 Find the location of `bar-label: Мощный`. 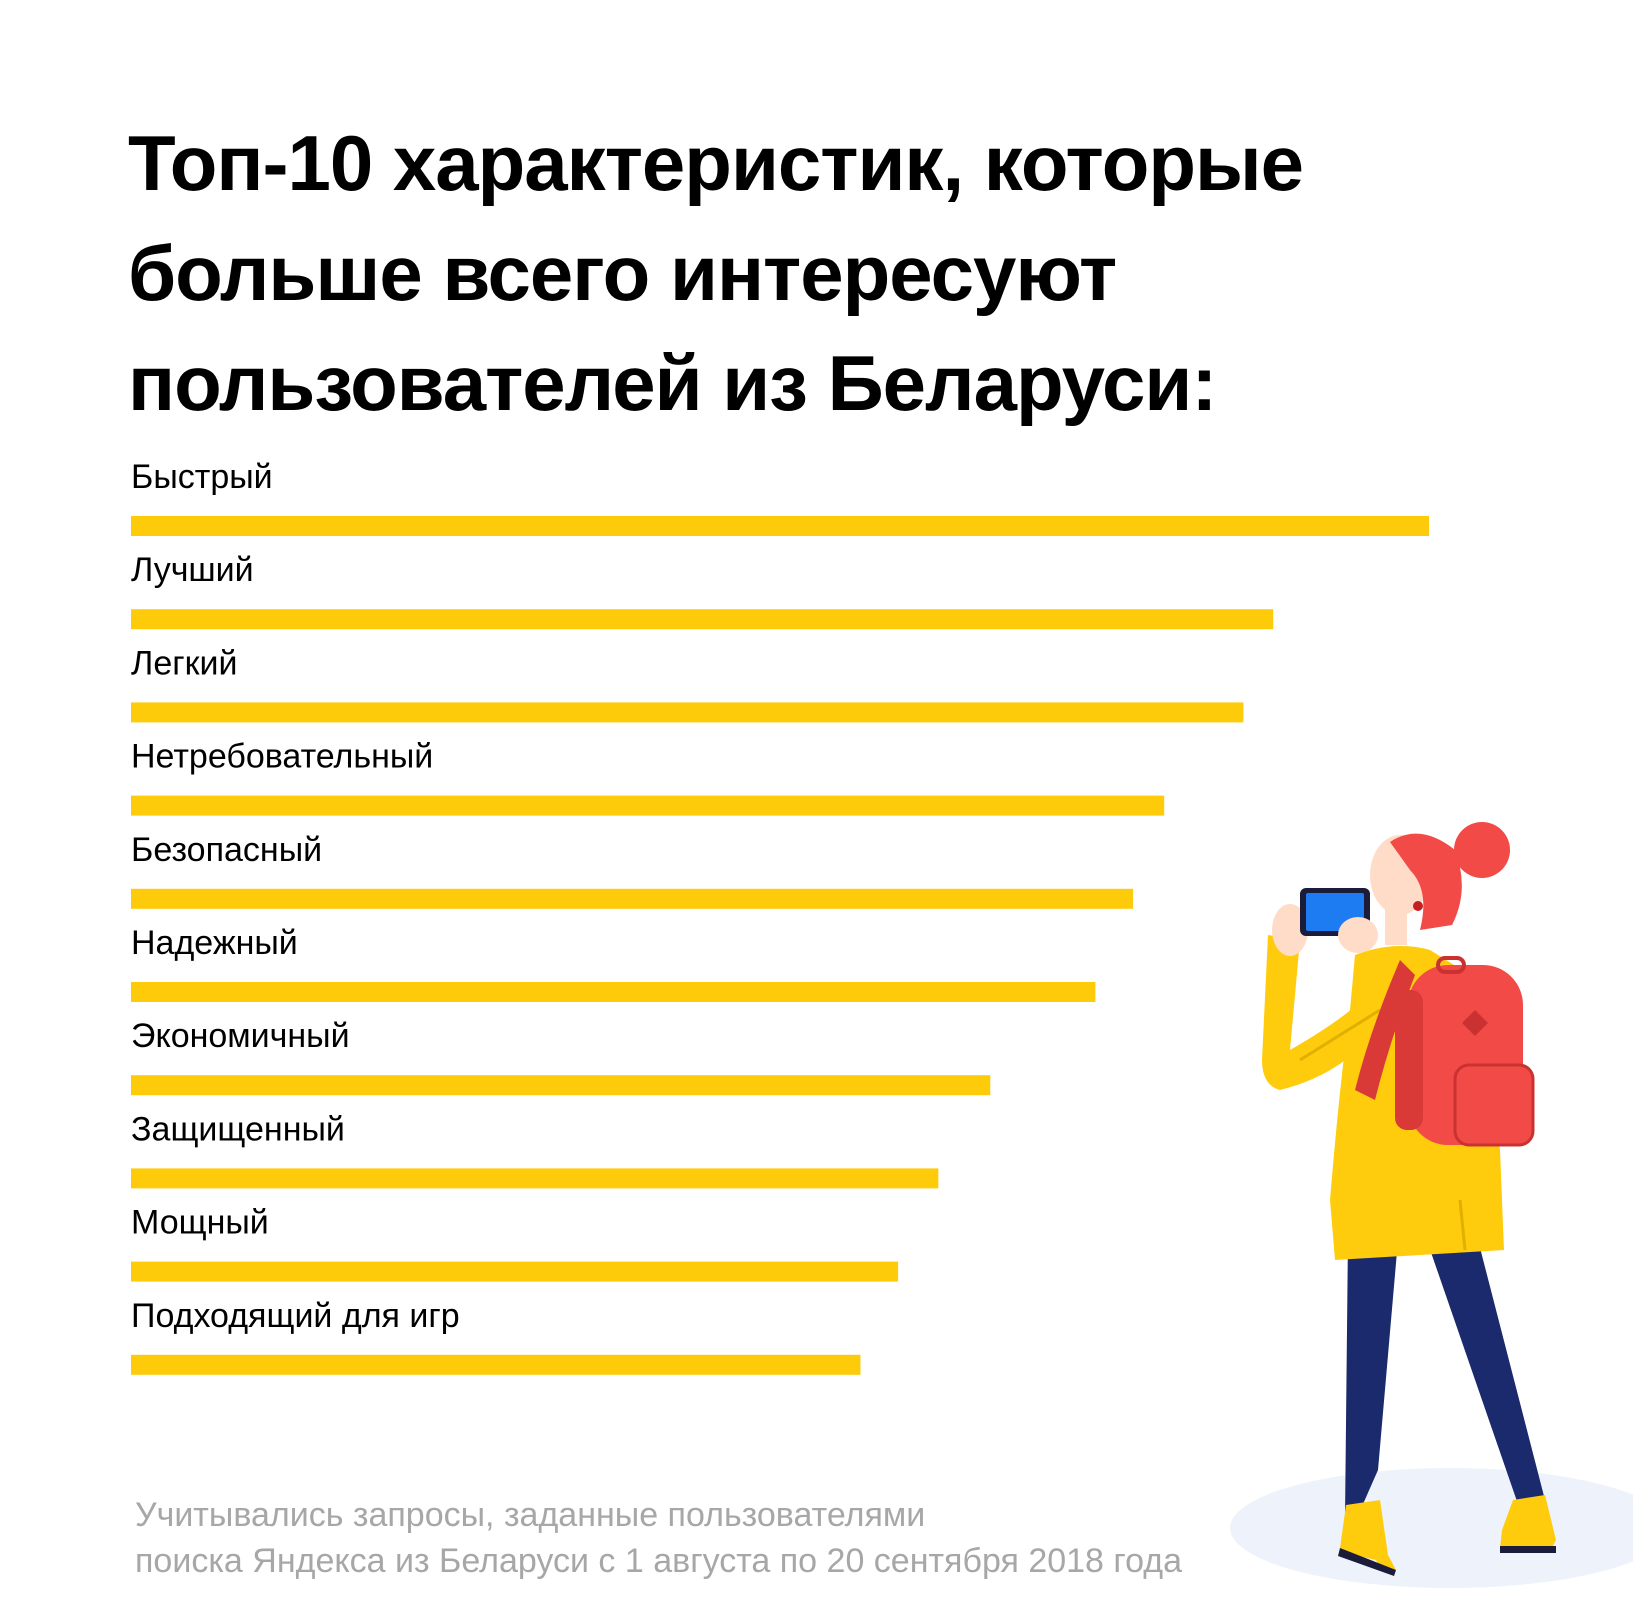

bar-label: Мощный is located at coordinates (200, 1223).